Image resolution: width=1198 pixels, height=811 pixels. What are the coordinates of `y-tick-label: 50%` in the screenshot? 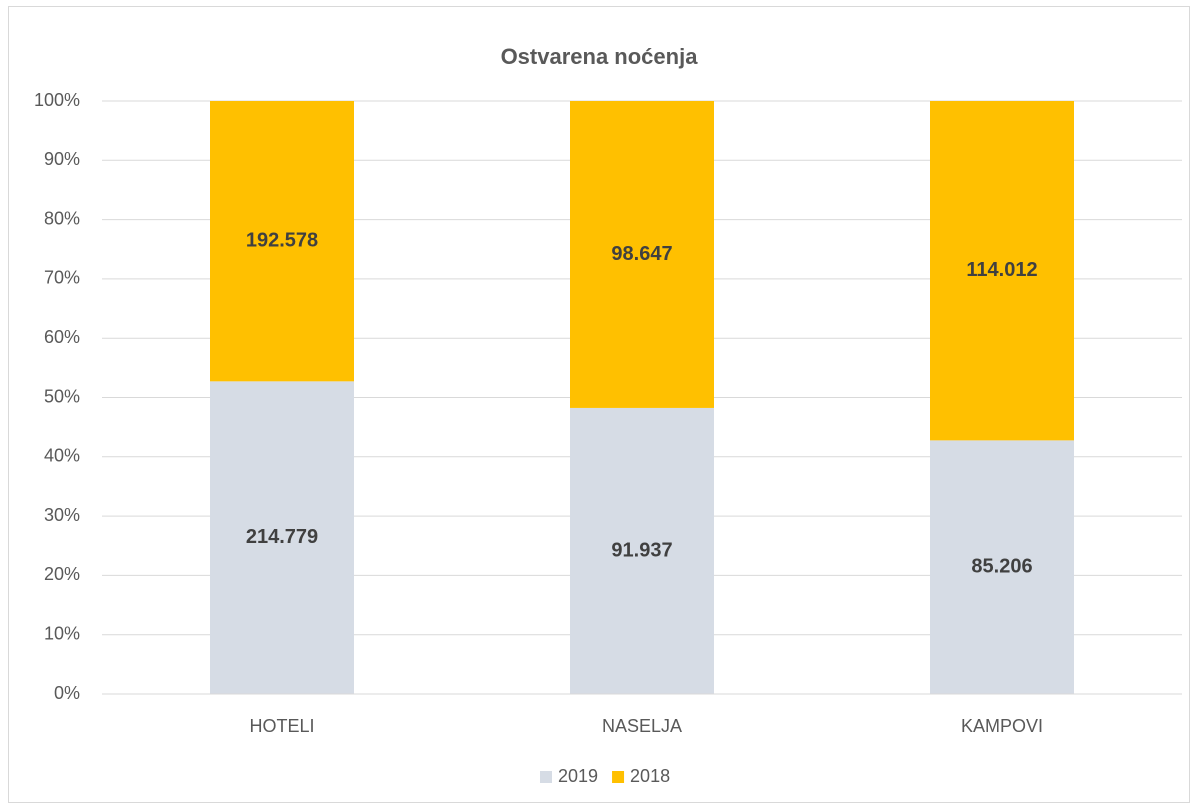 It's located at (62, 396).